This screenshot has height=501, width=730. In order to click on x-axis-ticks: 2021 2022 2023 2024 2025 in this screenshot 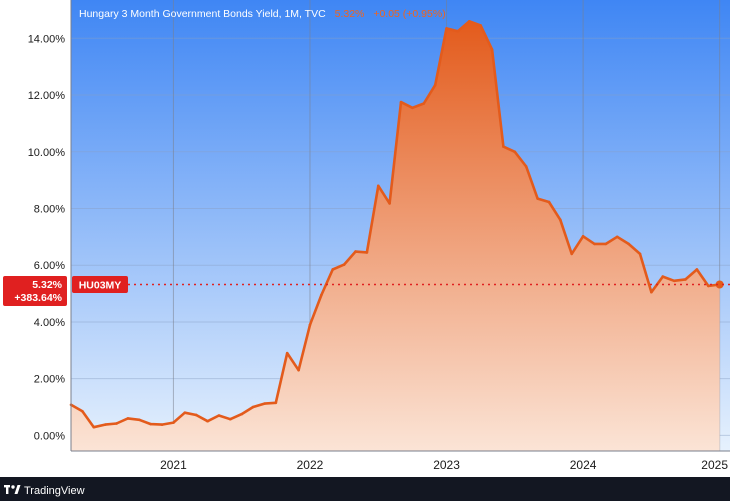, I will do `click(444, 465)`.